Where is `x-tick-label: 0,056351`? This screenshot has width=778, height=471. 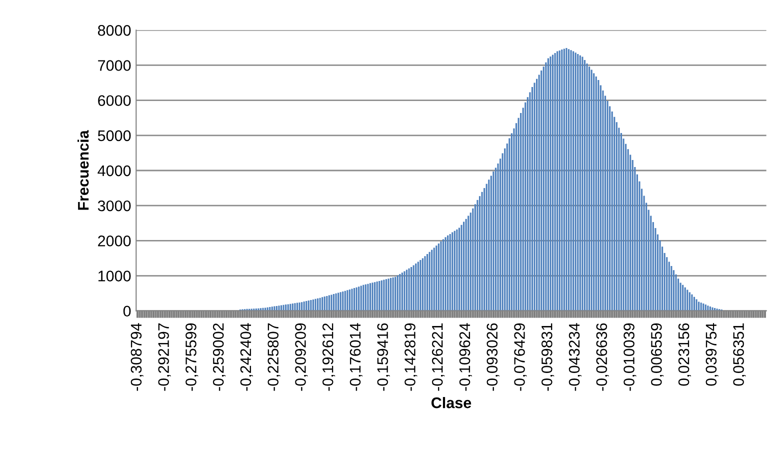
x-tick-label: 0,056351 is located at coordinates (739, 354).